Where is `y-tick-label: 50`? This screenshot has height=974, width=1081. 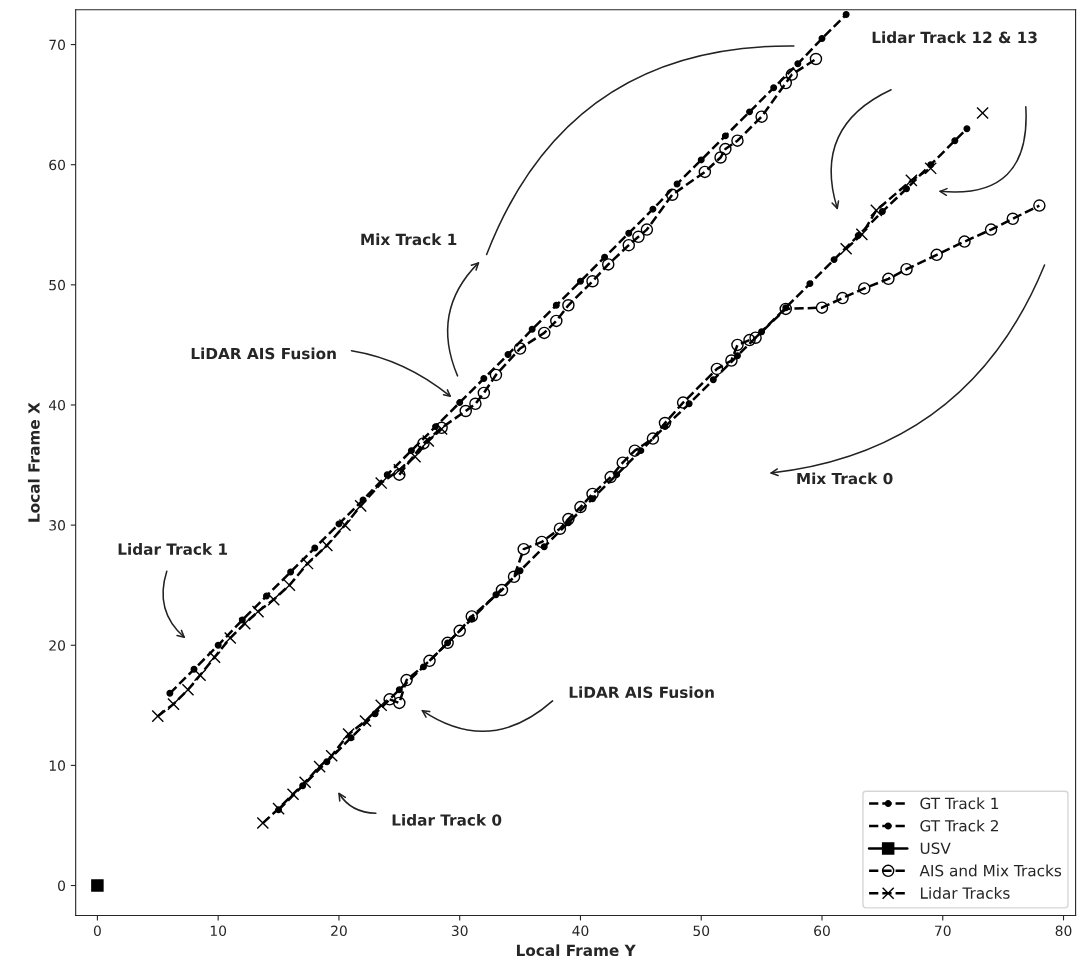 y-tick-label: 50 is located at coordinates (57, 285).